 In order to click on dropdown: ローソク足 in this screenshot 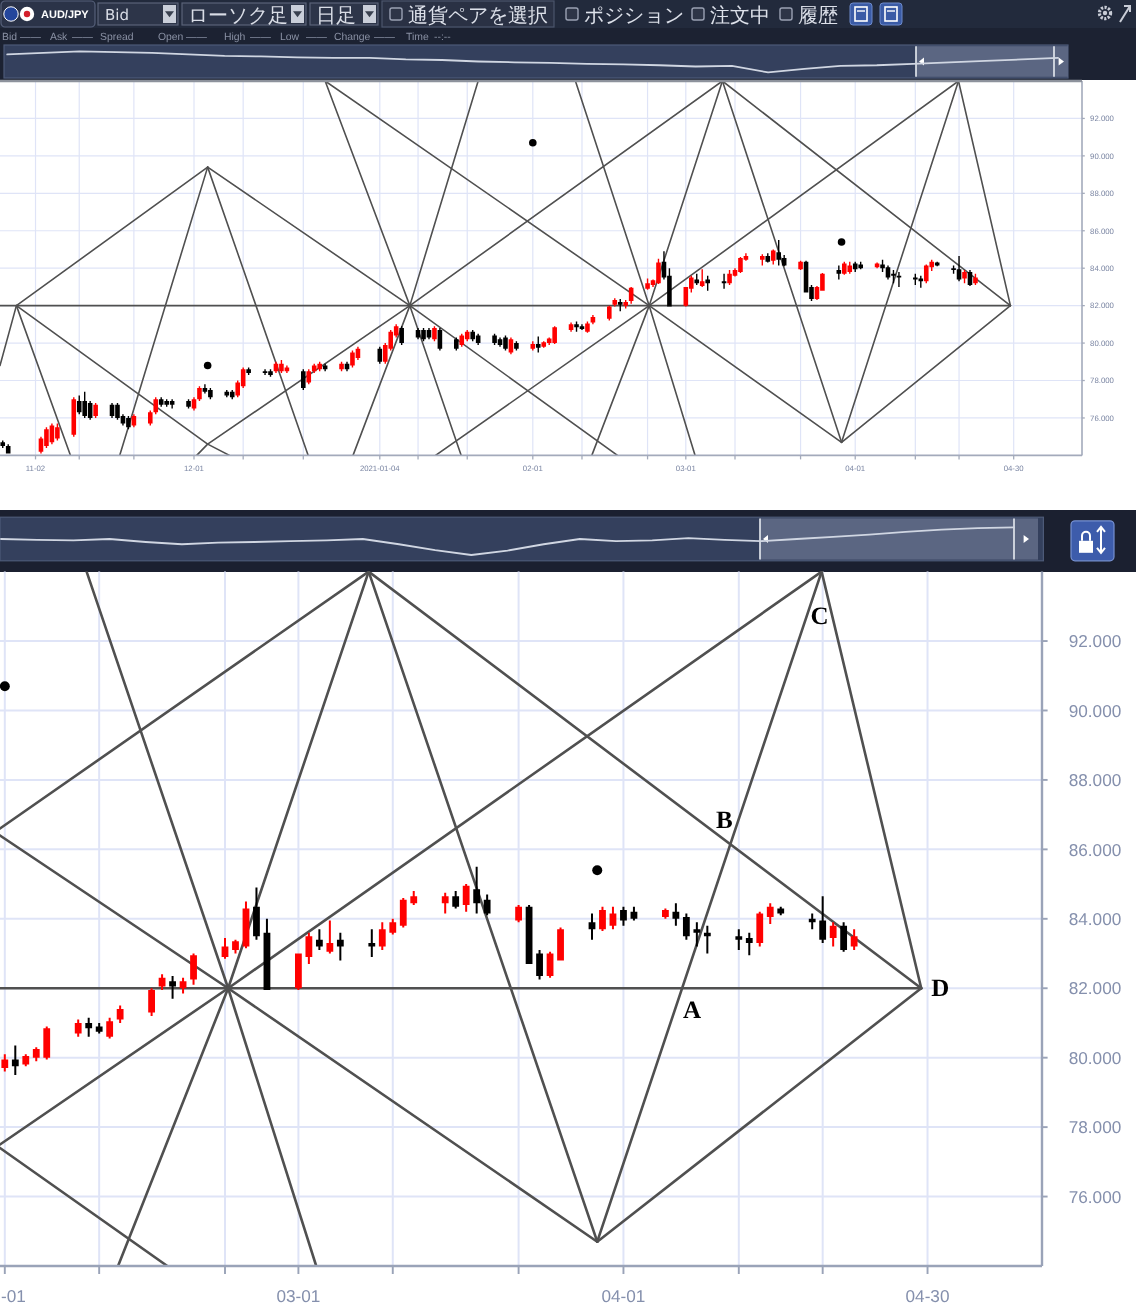, I will do `click(244, 15)`.